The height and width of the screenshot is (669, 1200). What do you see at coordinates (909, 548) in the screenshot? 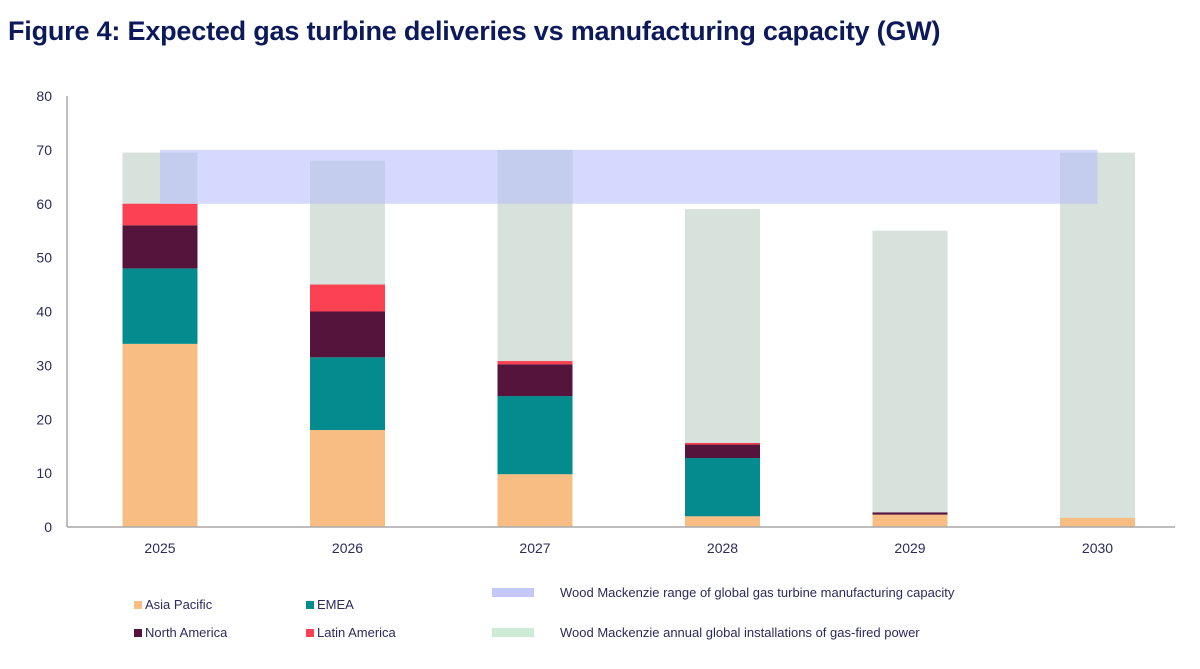
I see `x-tick-label: 2029` at bounding box center [909, 548].